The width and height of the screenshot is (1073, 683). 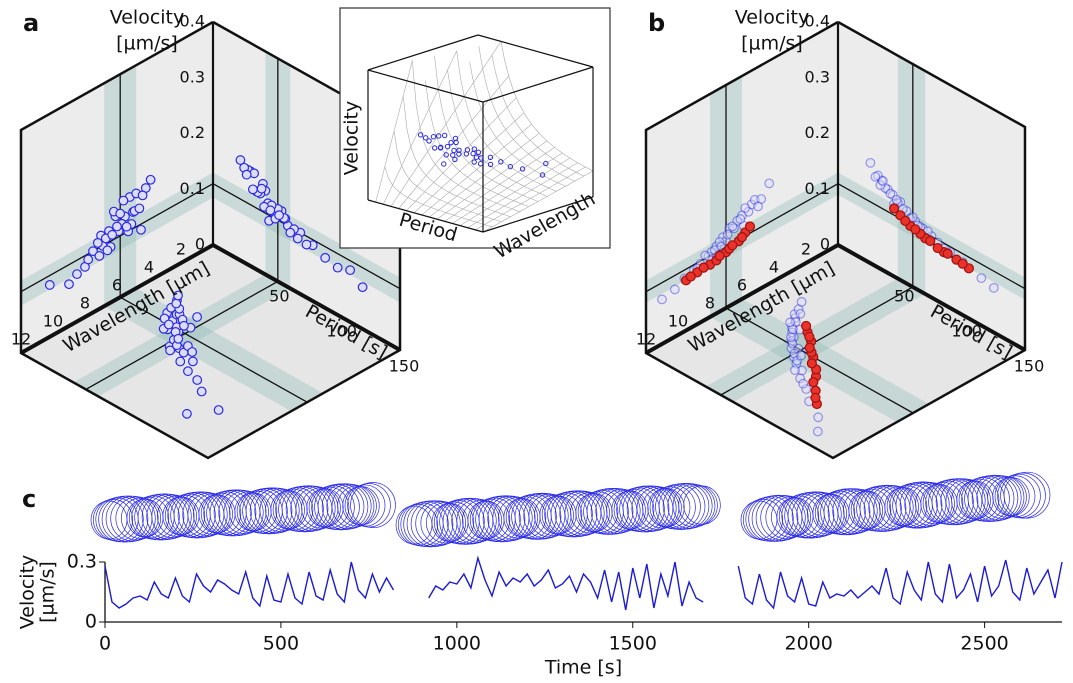 I want to click on x-tick-label: 0, so click(x=105, y=644).